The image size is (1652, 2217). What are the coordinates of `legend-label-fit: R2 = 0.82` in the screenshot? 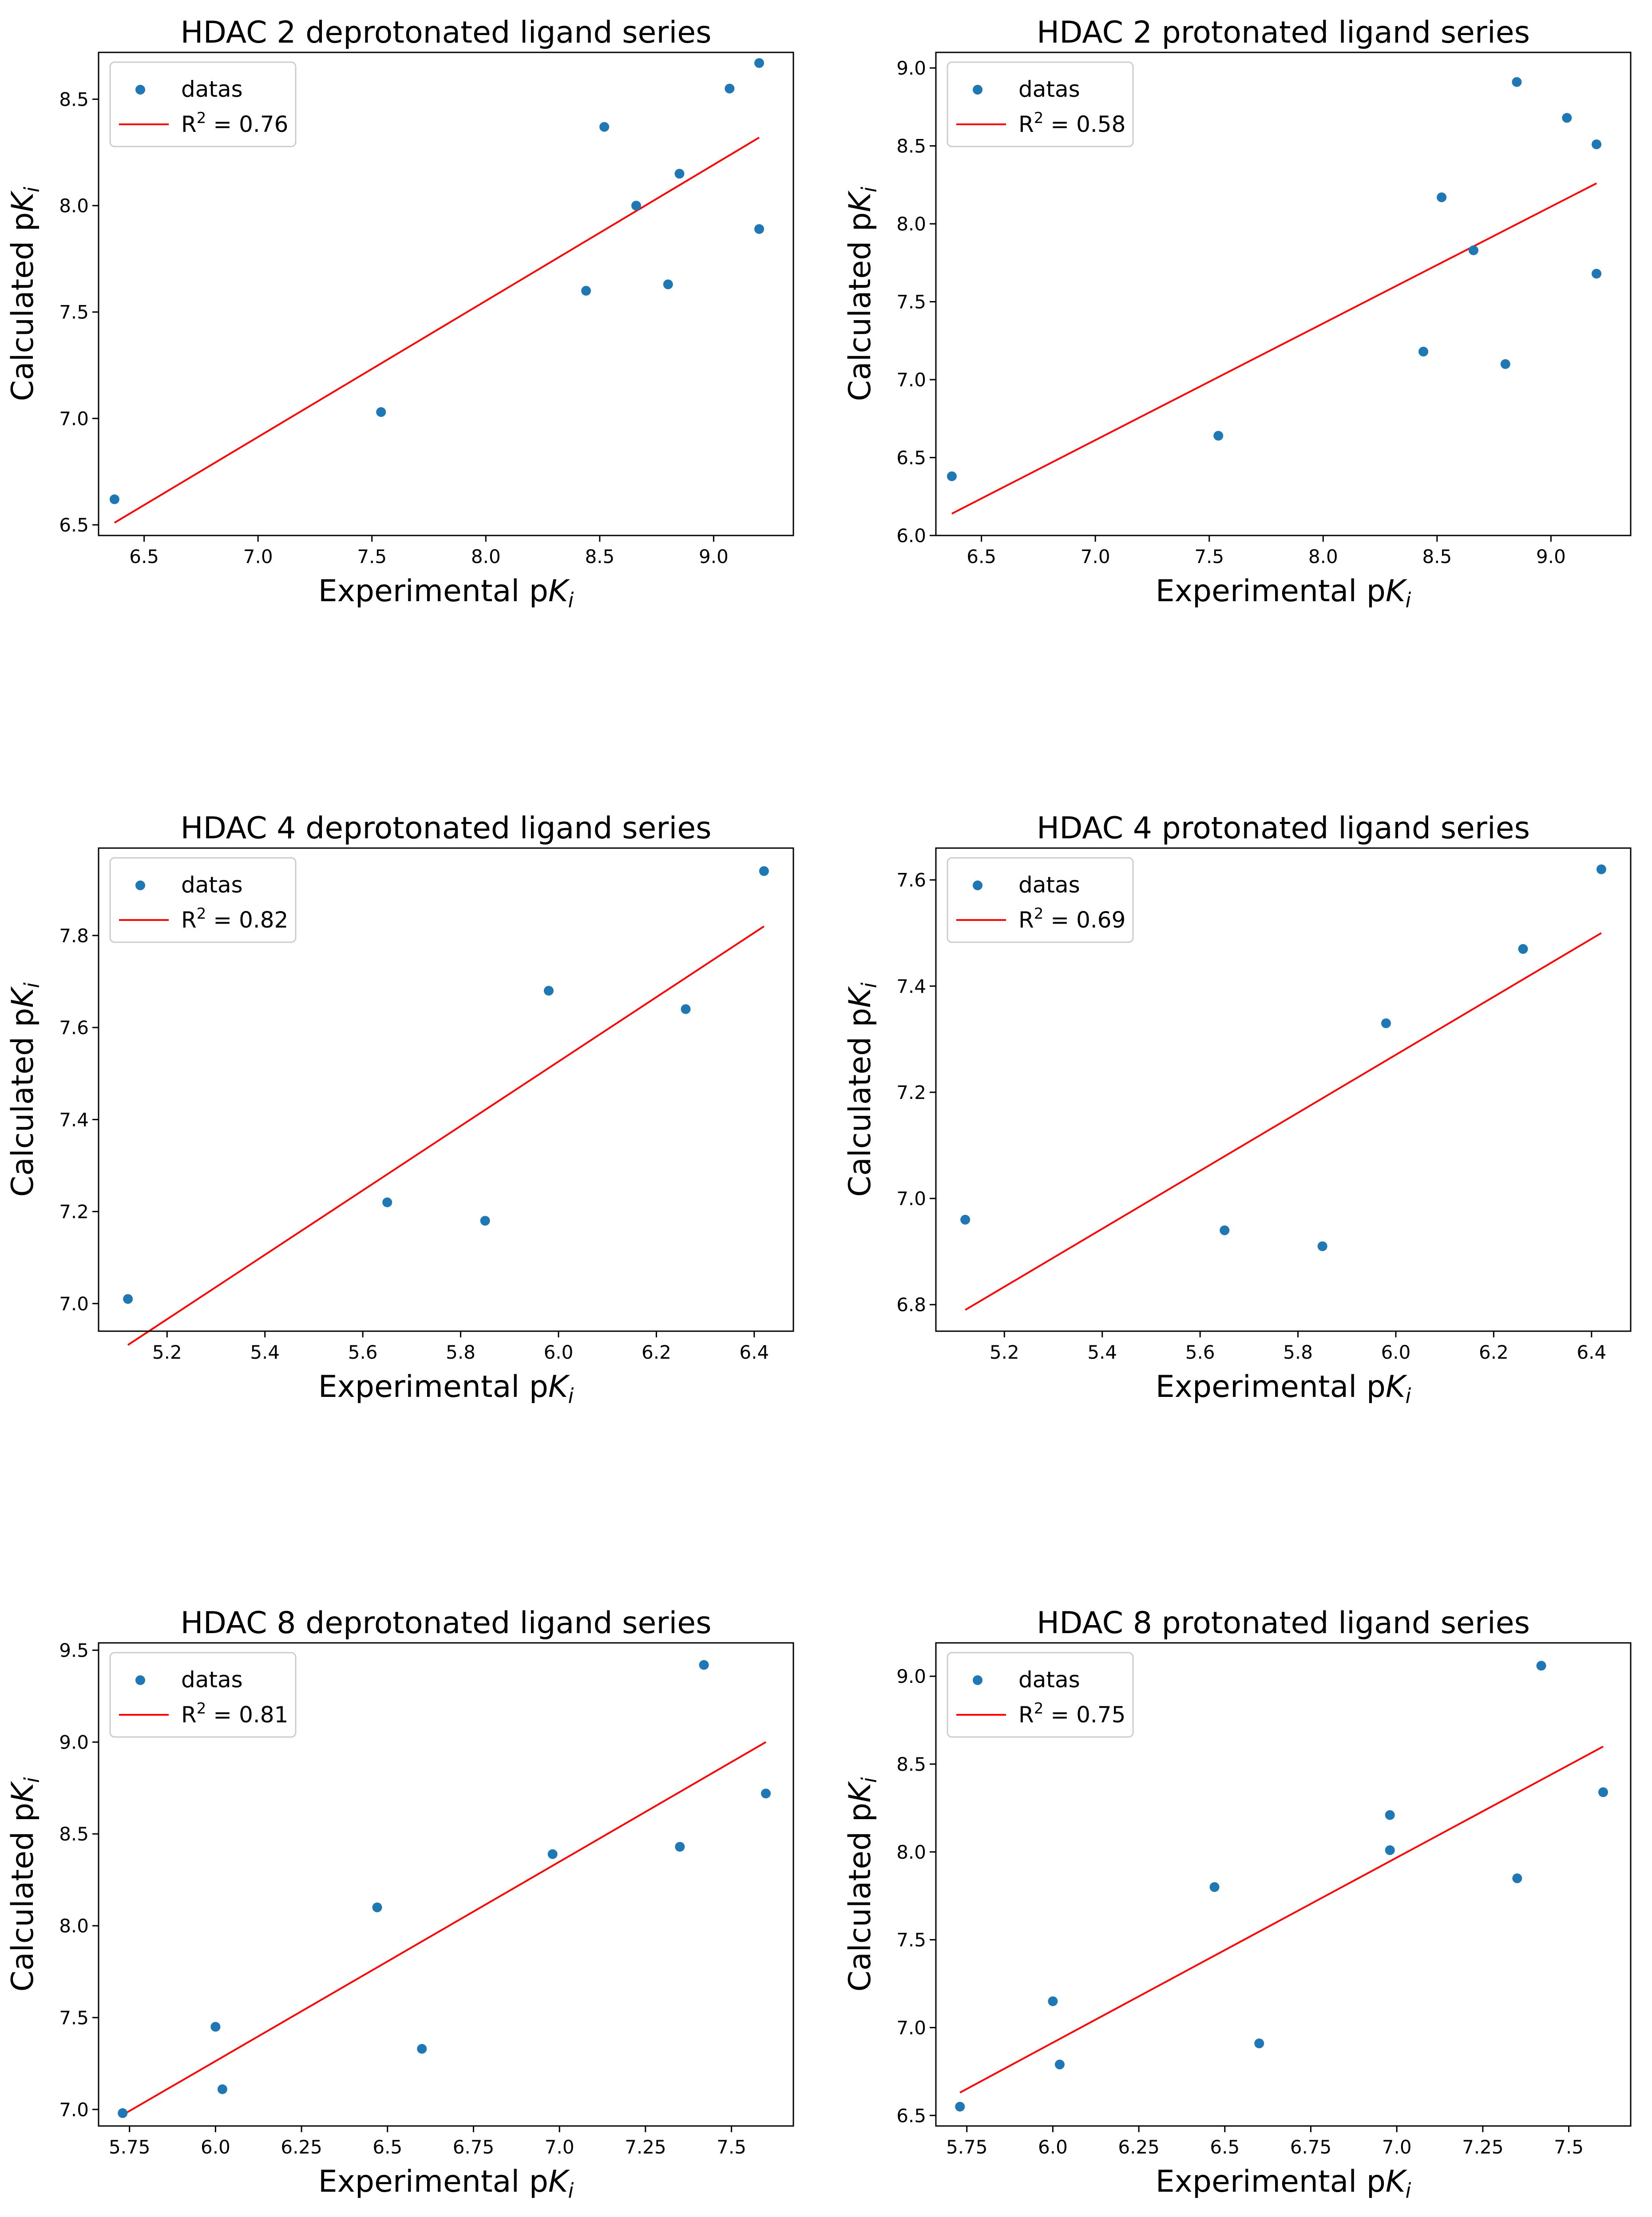 It's located at (234, 919).